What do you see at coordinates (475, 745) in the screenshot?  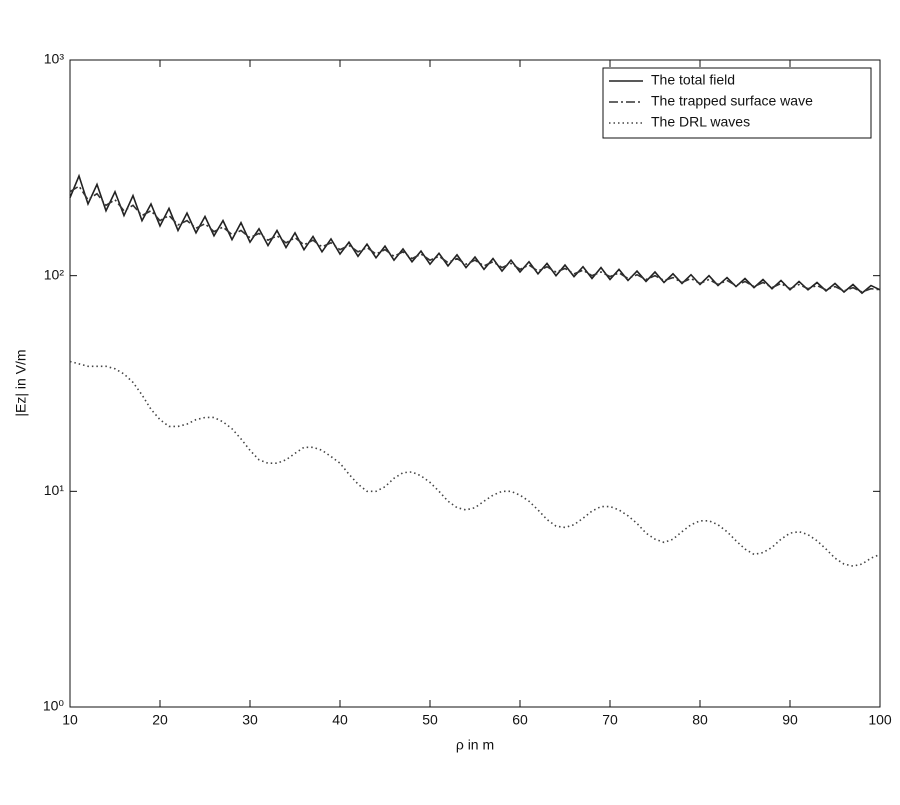 I see `x-axis-label: ρ in m` at bounding box center [475, 745].